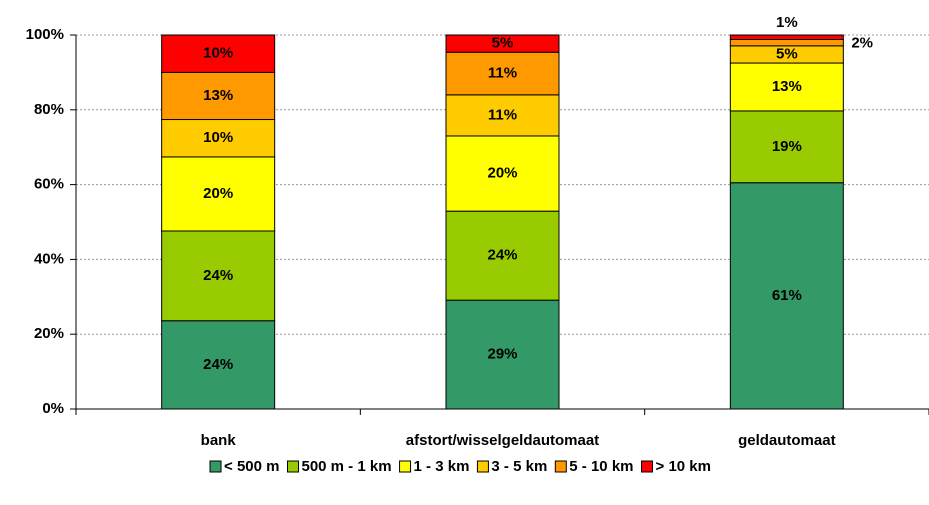 The width and height of the screenshot is (929, 505). Describe the element at coordinates (49, 333) in the screenshot. I see `y-tick-label: 20%` at that location.